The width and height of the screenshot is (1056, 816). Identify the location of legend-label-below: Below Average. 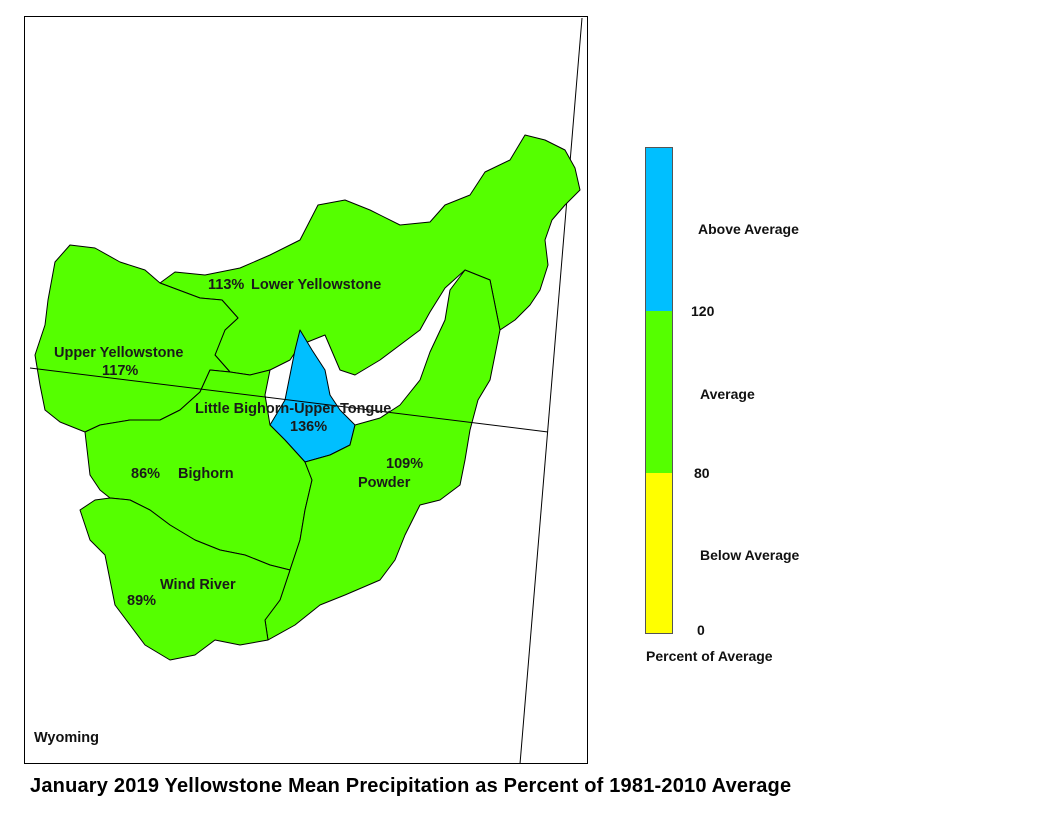
(750, 555).